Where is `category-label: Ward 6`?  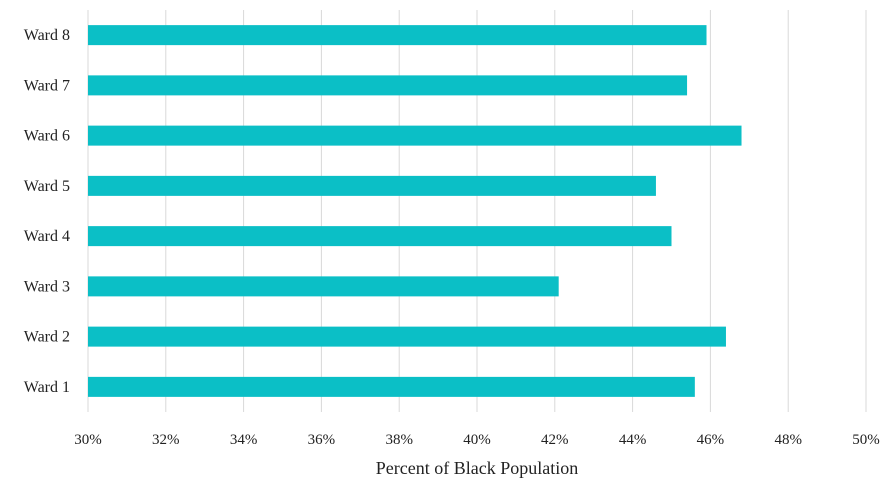
category-label: Ward 6 is located at coordinates (47, 136).